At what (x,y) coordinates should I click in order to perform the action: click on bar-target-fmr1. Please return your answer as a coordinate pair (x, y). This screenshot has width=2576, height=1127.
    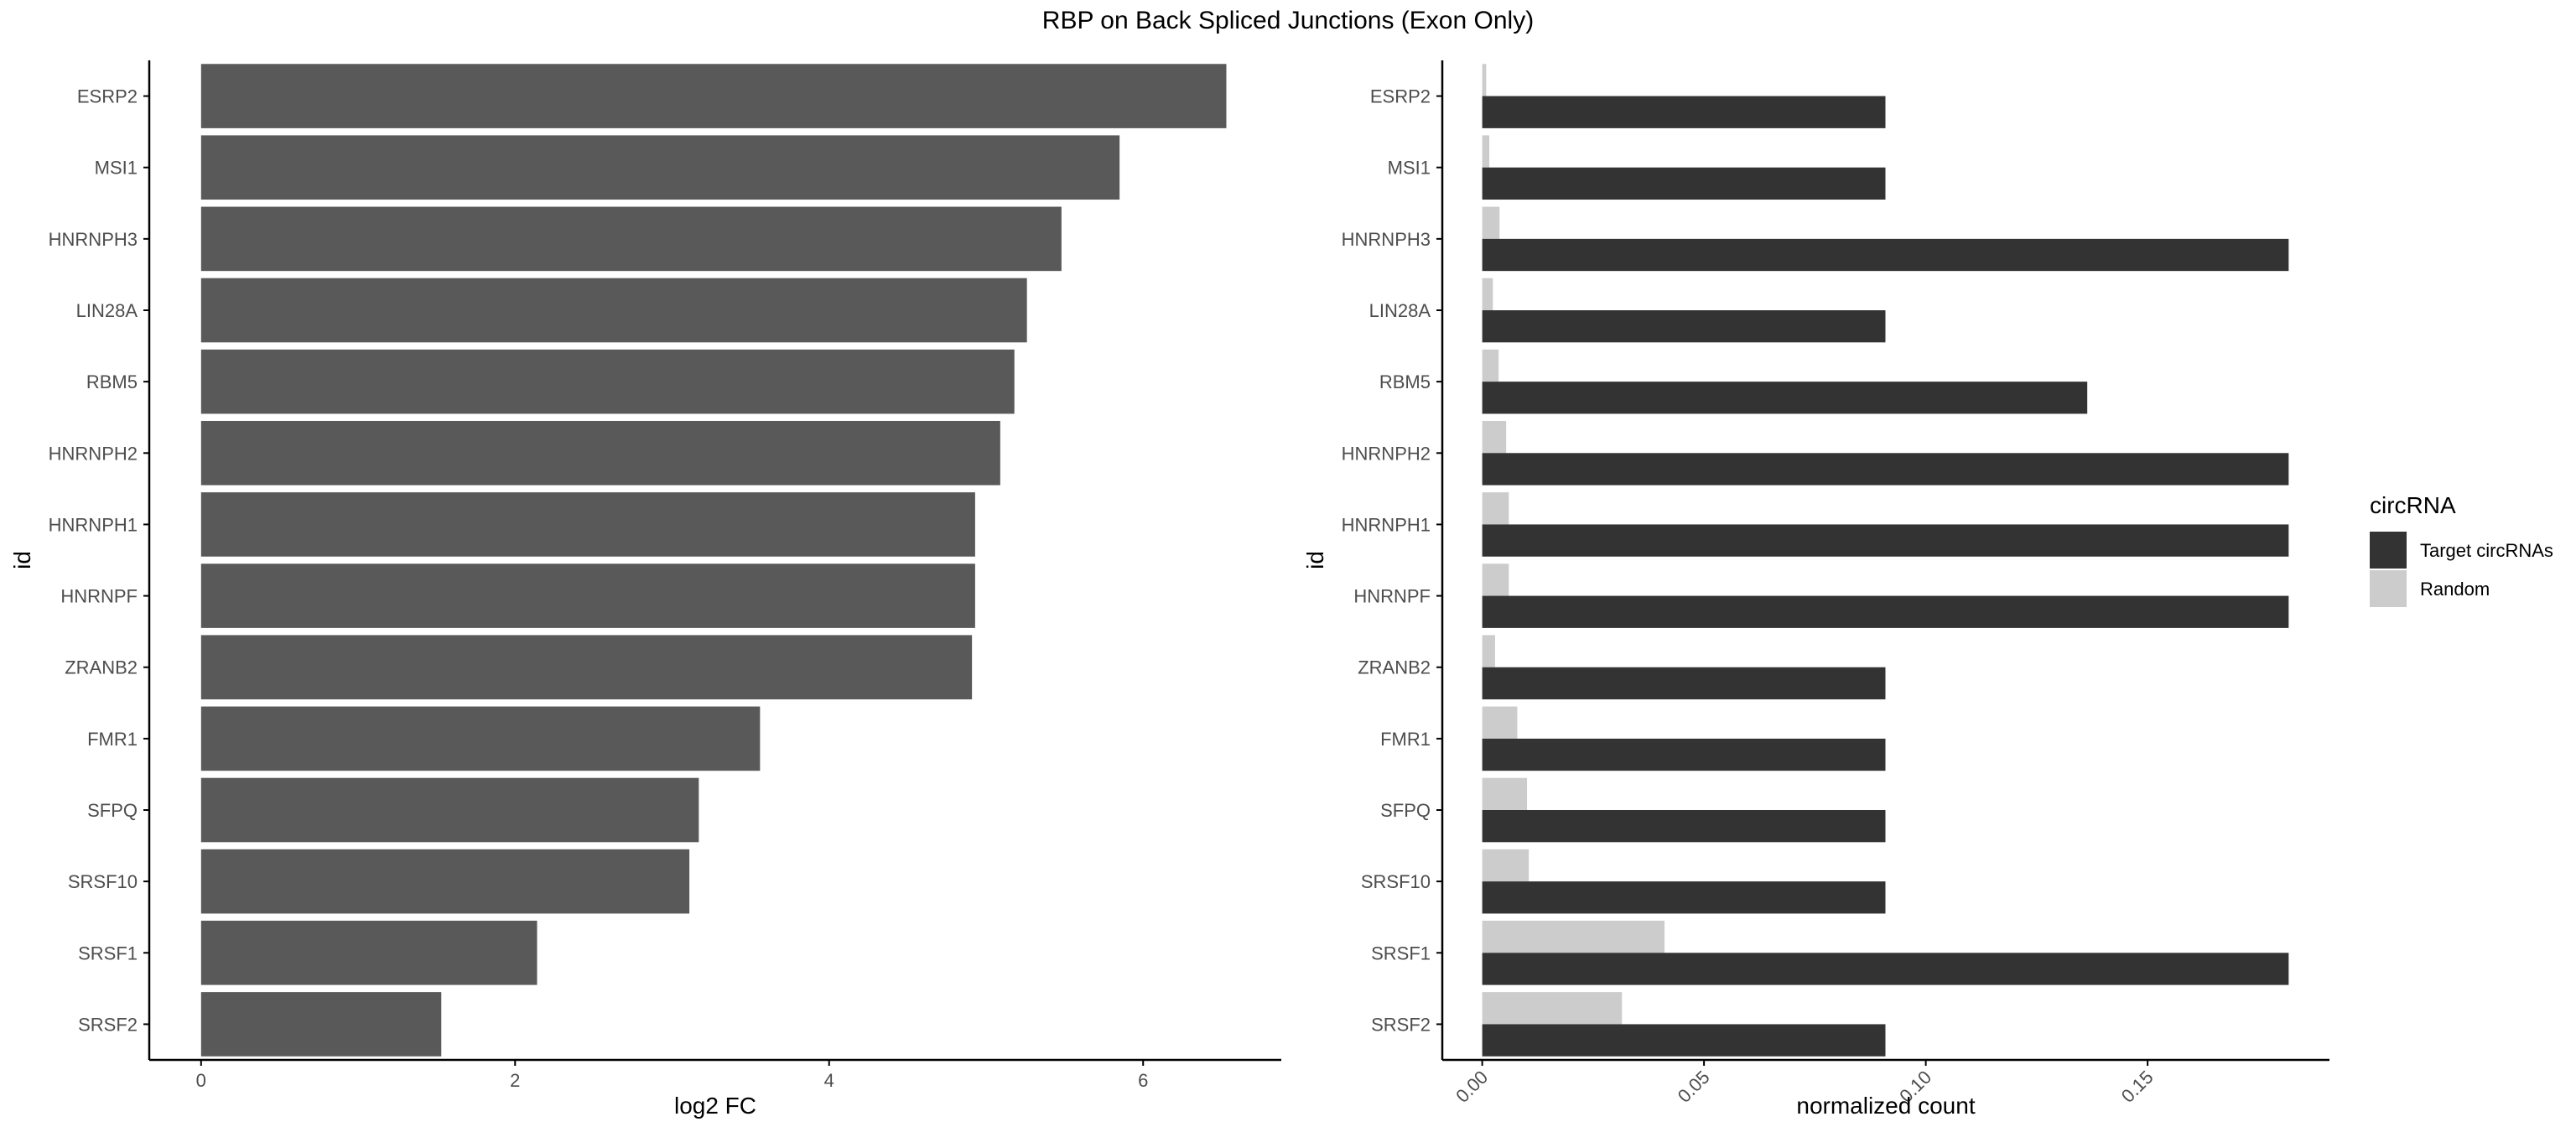
    Looking at the image, I should click on (1684, 754).